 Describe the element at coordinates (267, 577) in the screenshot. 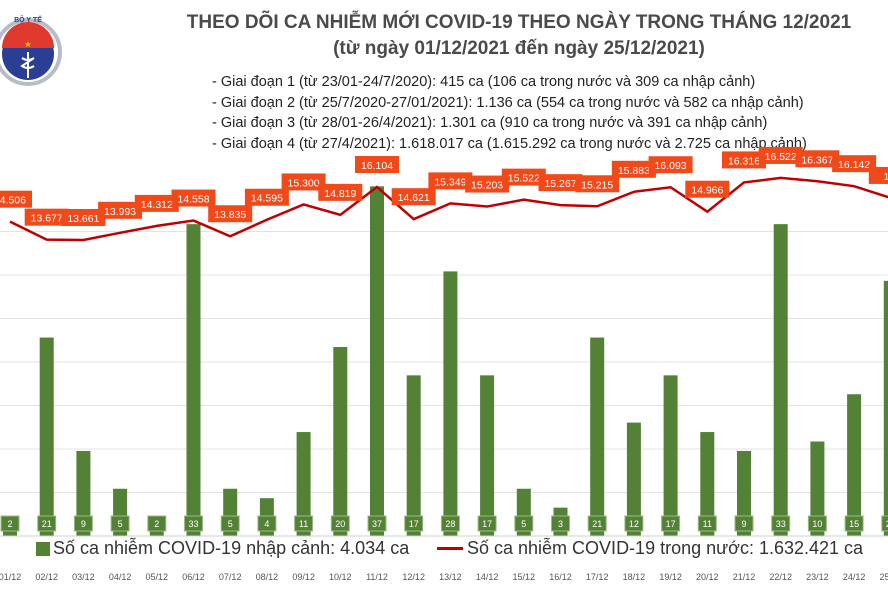

I see `x-tick-label: 08/12` at that location.